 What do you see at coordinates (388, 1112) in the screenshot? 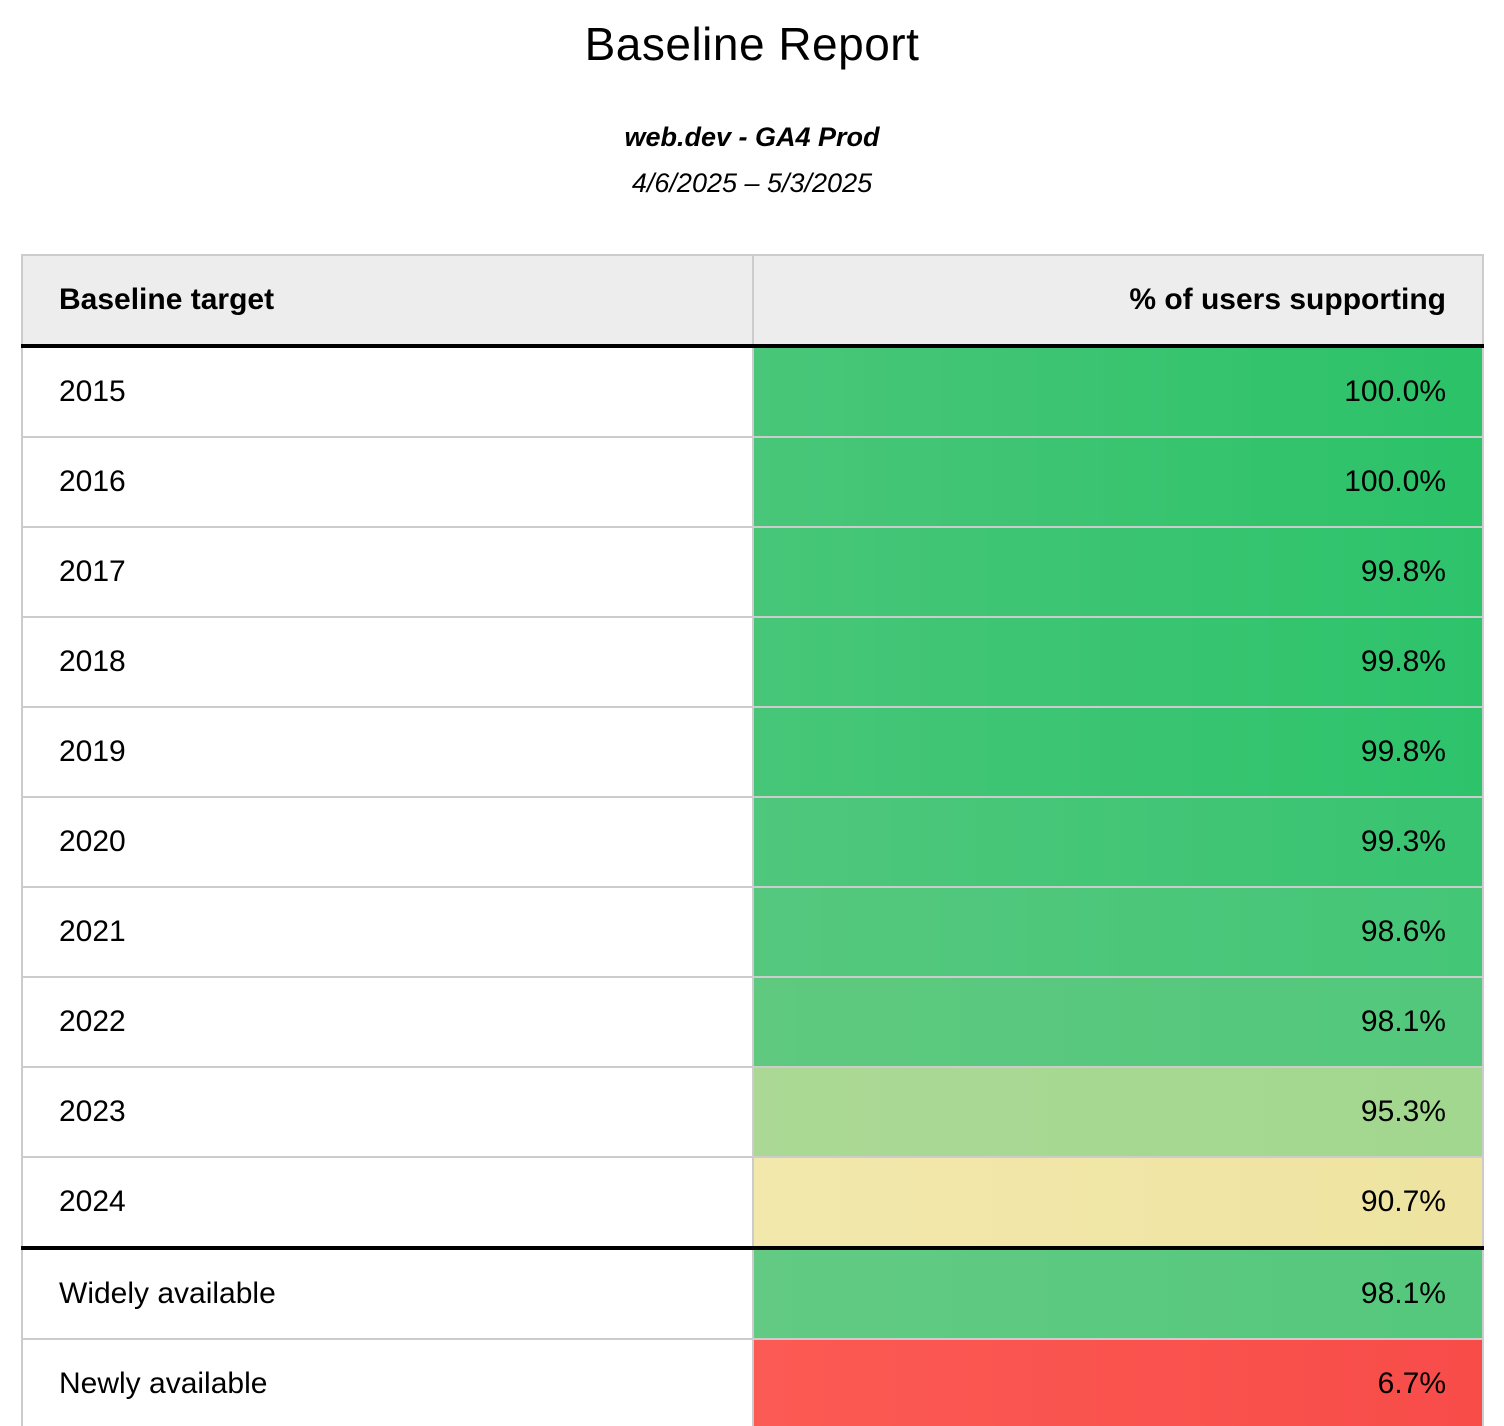
I see `baseline-target-cell: 2023` at bounding box center [388, 1112].